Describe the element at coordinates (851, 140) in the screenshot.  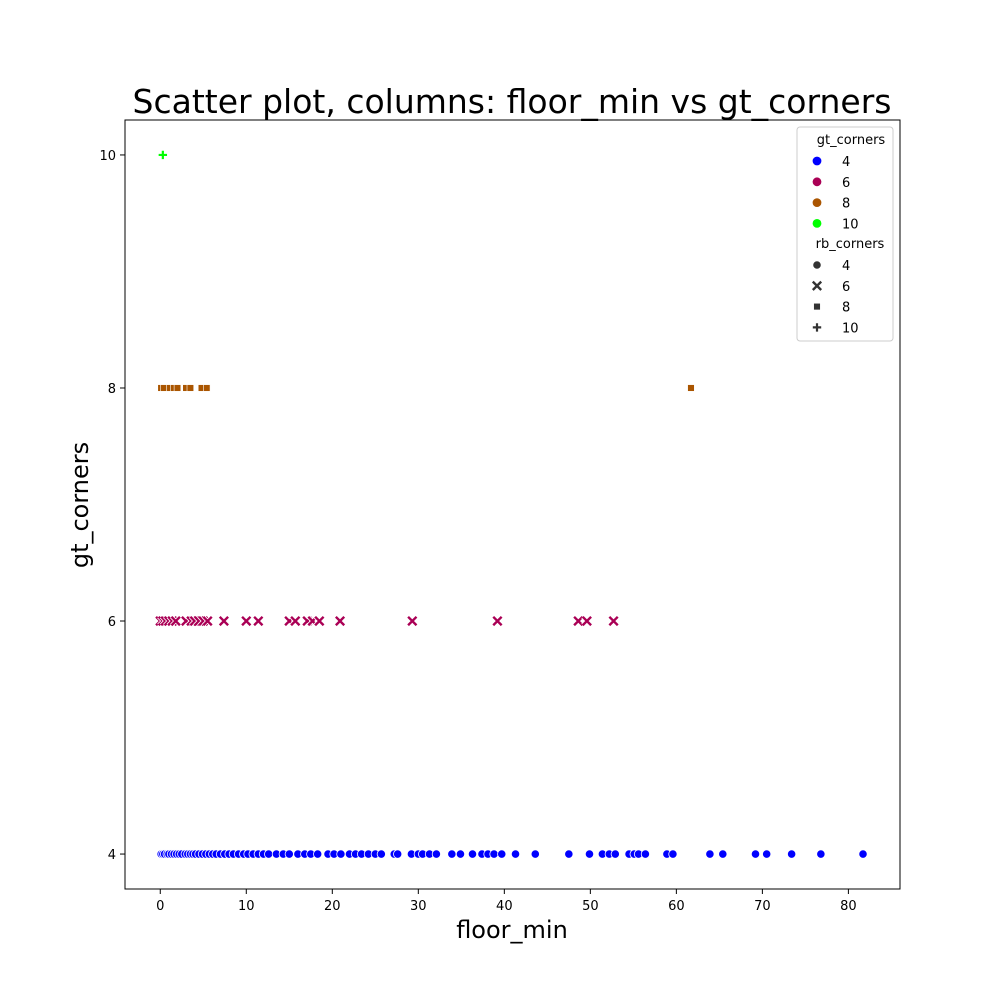
I see `legend-hue-title: gt_corners` at that location.